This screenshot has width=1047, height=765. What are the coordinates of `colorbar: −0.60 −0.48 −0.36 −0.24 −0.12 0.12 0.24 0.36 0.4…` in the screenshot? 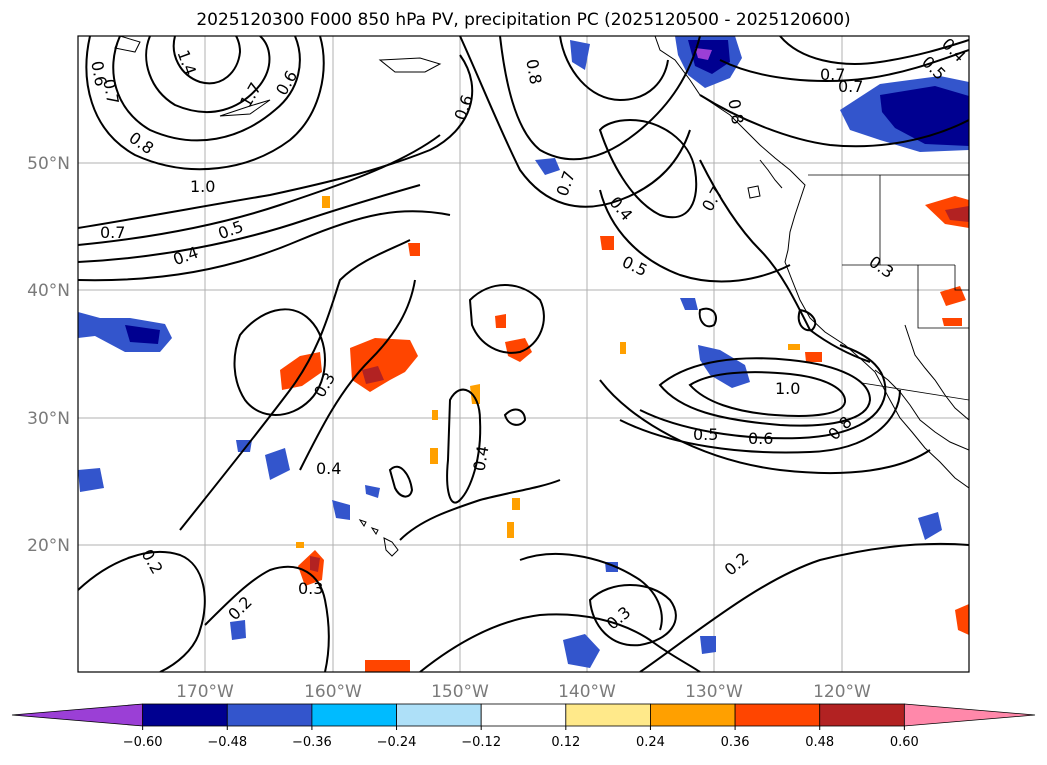 It's located at (523, 726).